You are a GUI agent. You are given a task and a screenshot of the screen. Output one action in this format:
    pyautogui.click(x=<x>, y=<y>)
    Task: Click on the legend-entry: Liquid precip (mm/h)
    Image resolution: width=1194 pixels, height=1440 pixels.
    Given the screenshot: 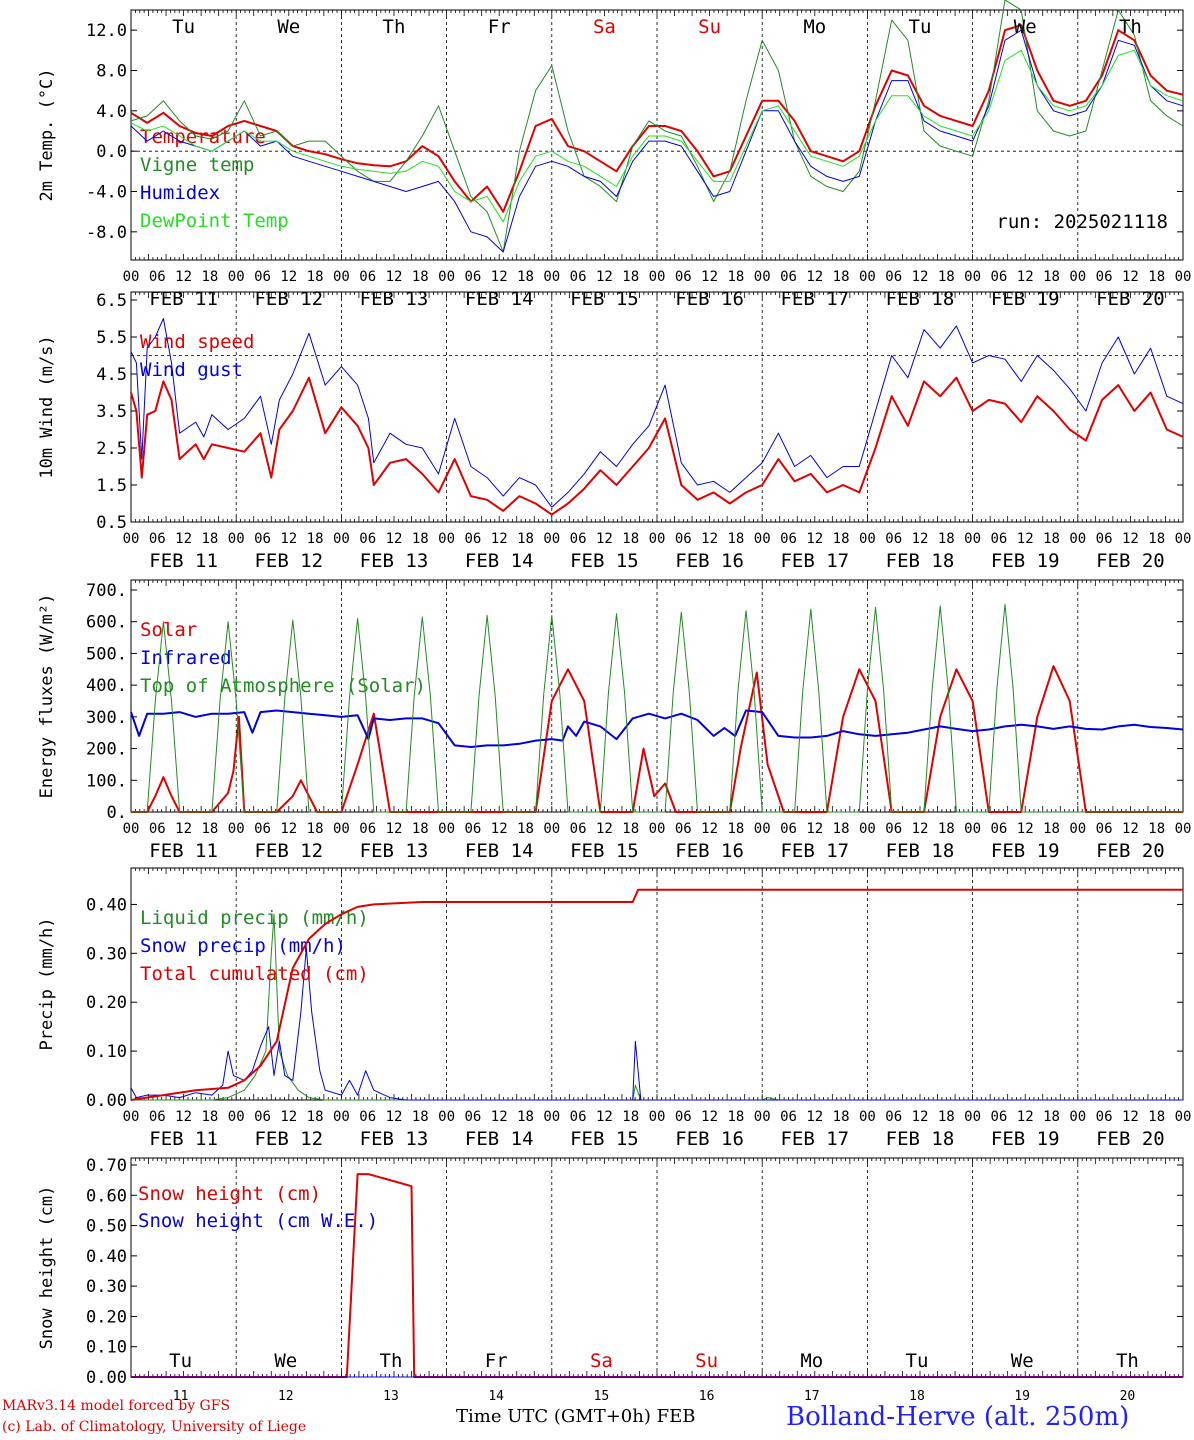 What is the action you would take?
    pyautogui.click(x=254, y=918)
    